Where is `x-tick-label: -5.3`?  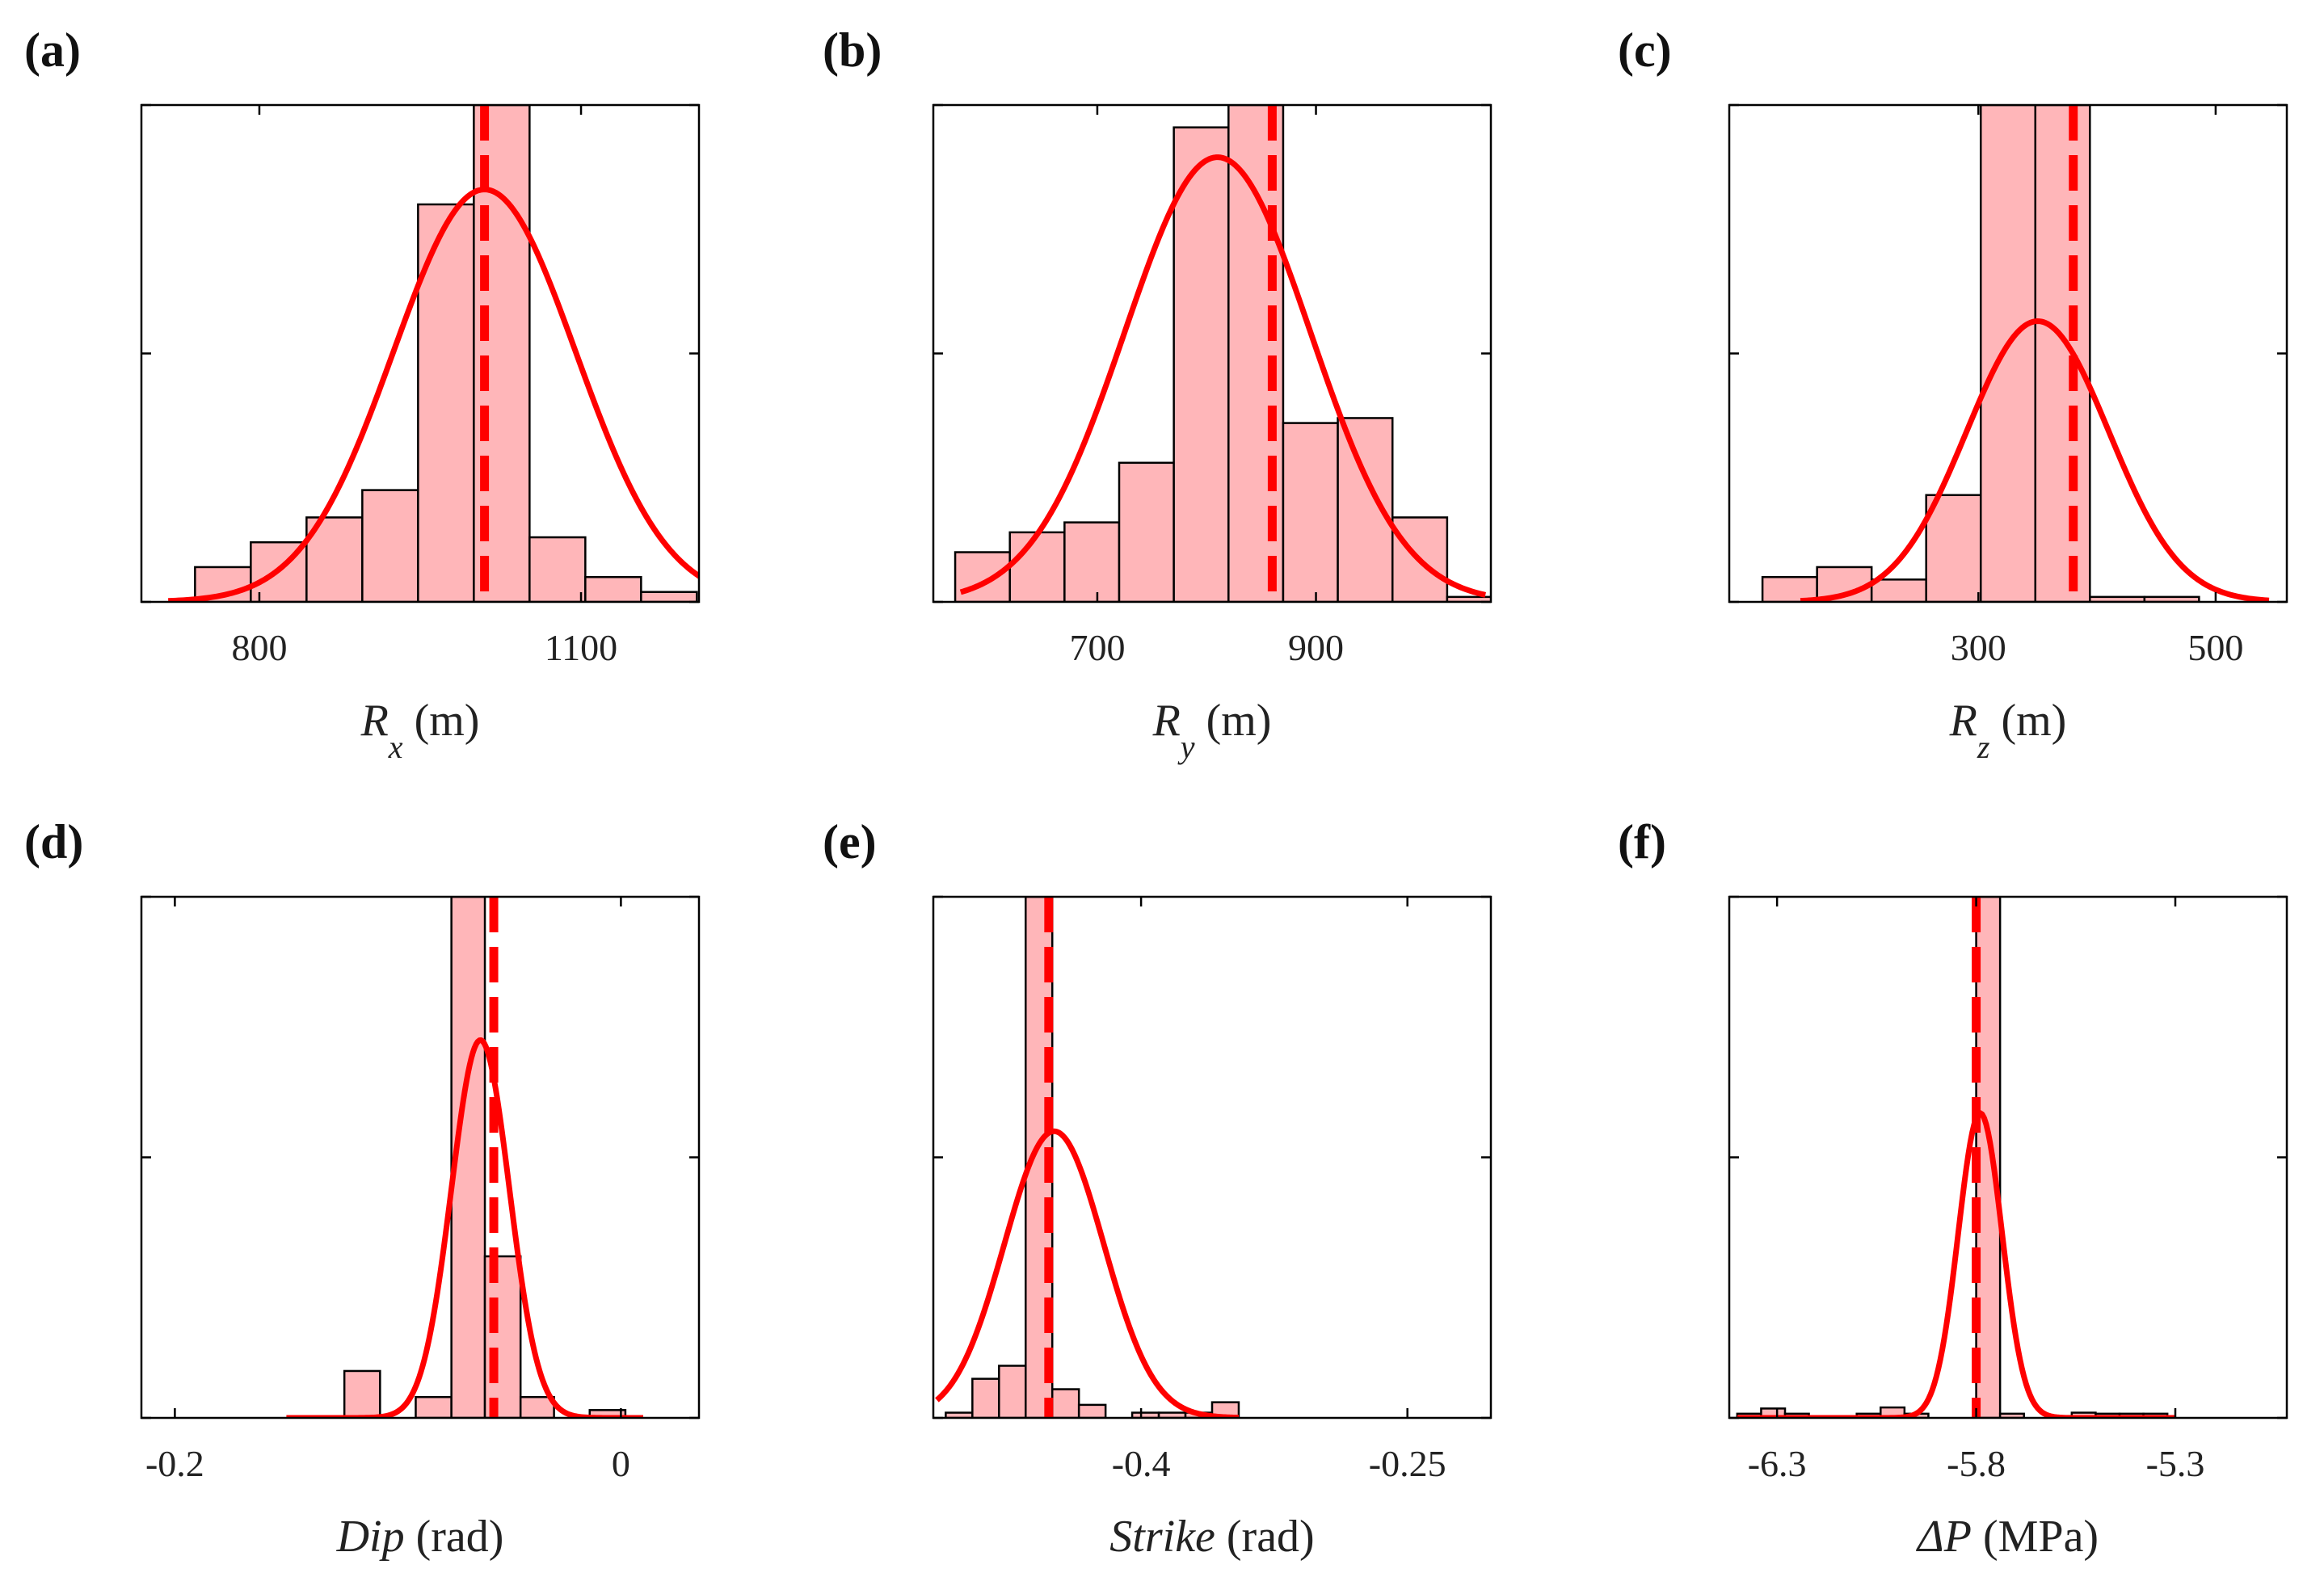
x-tick-label: -5.3 is located at coordinates (2175, 1463).